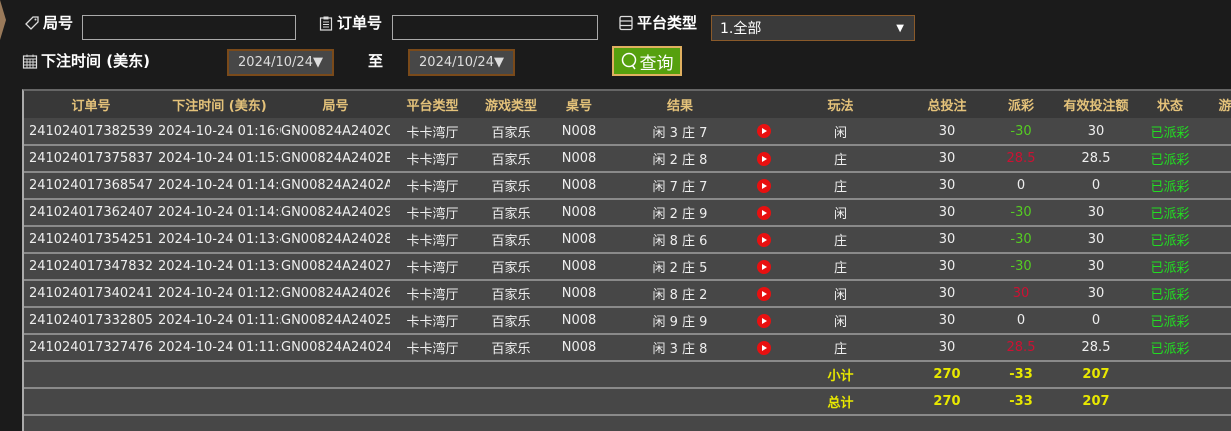 The width and height of the screenshot is (1231, 431). What do you see at coordinates (1021, 186) in the screenshot?
I see `payout-cell: 0` at bounding box center [1021, 186].